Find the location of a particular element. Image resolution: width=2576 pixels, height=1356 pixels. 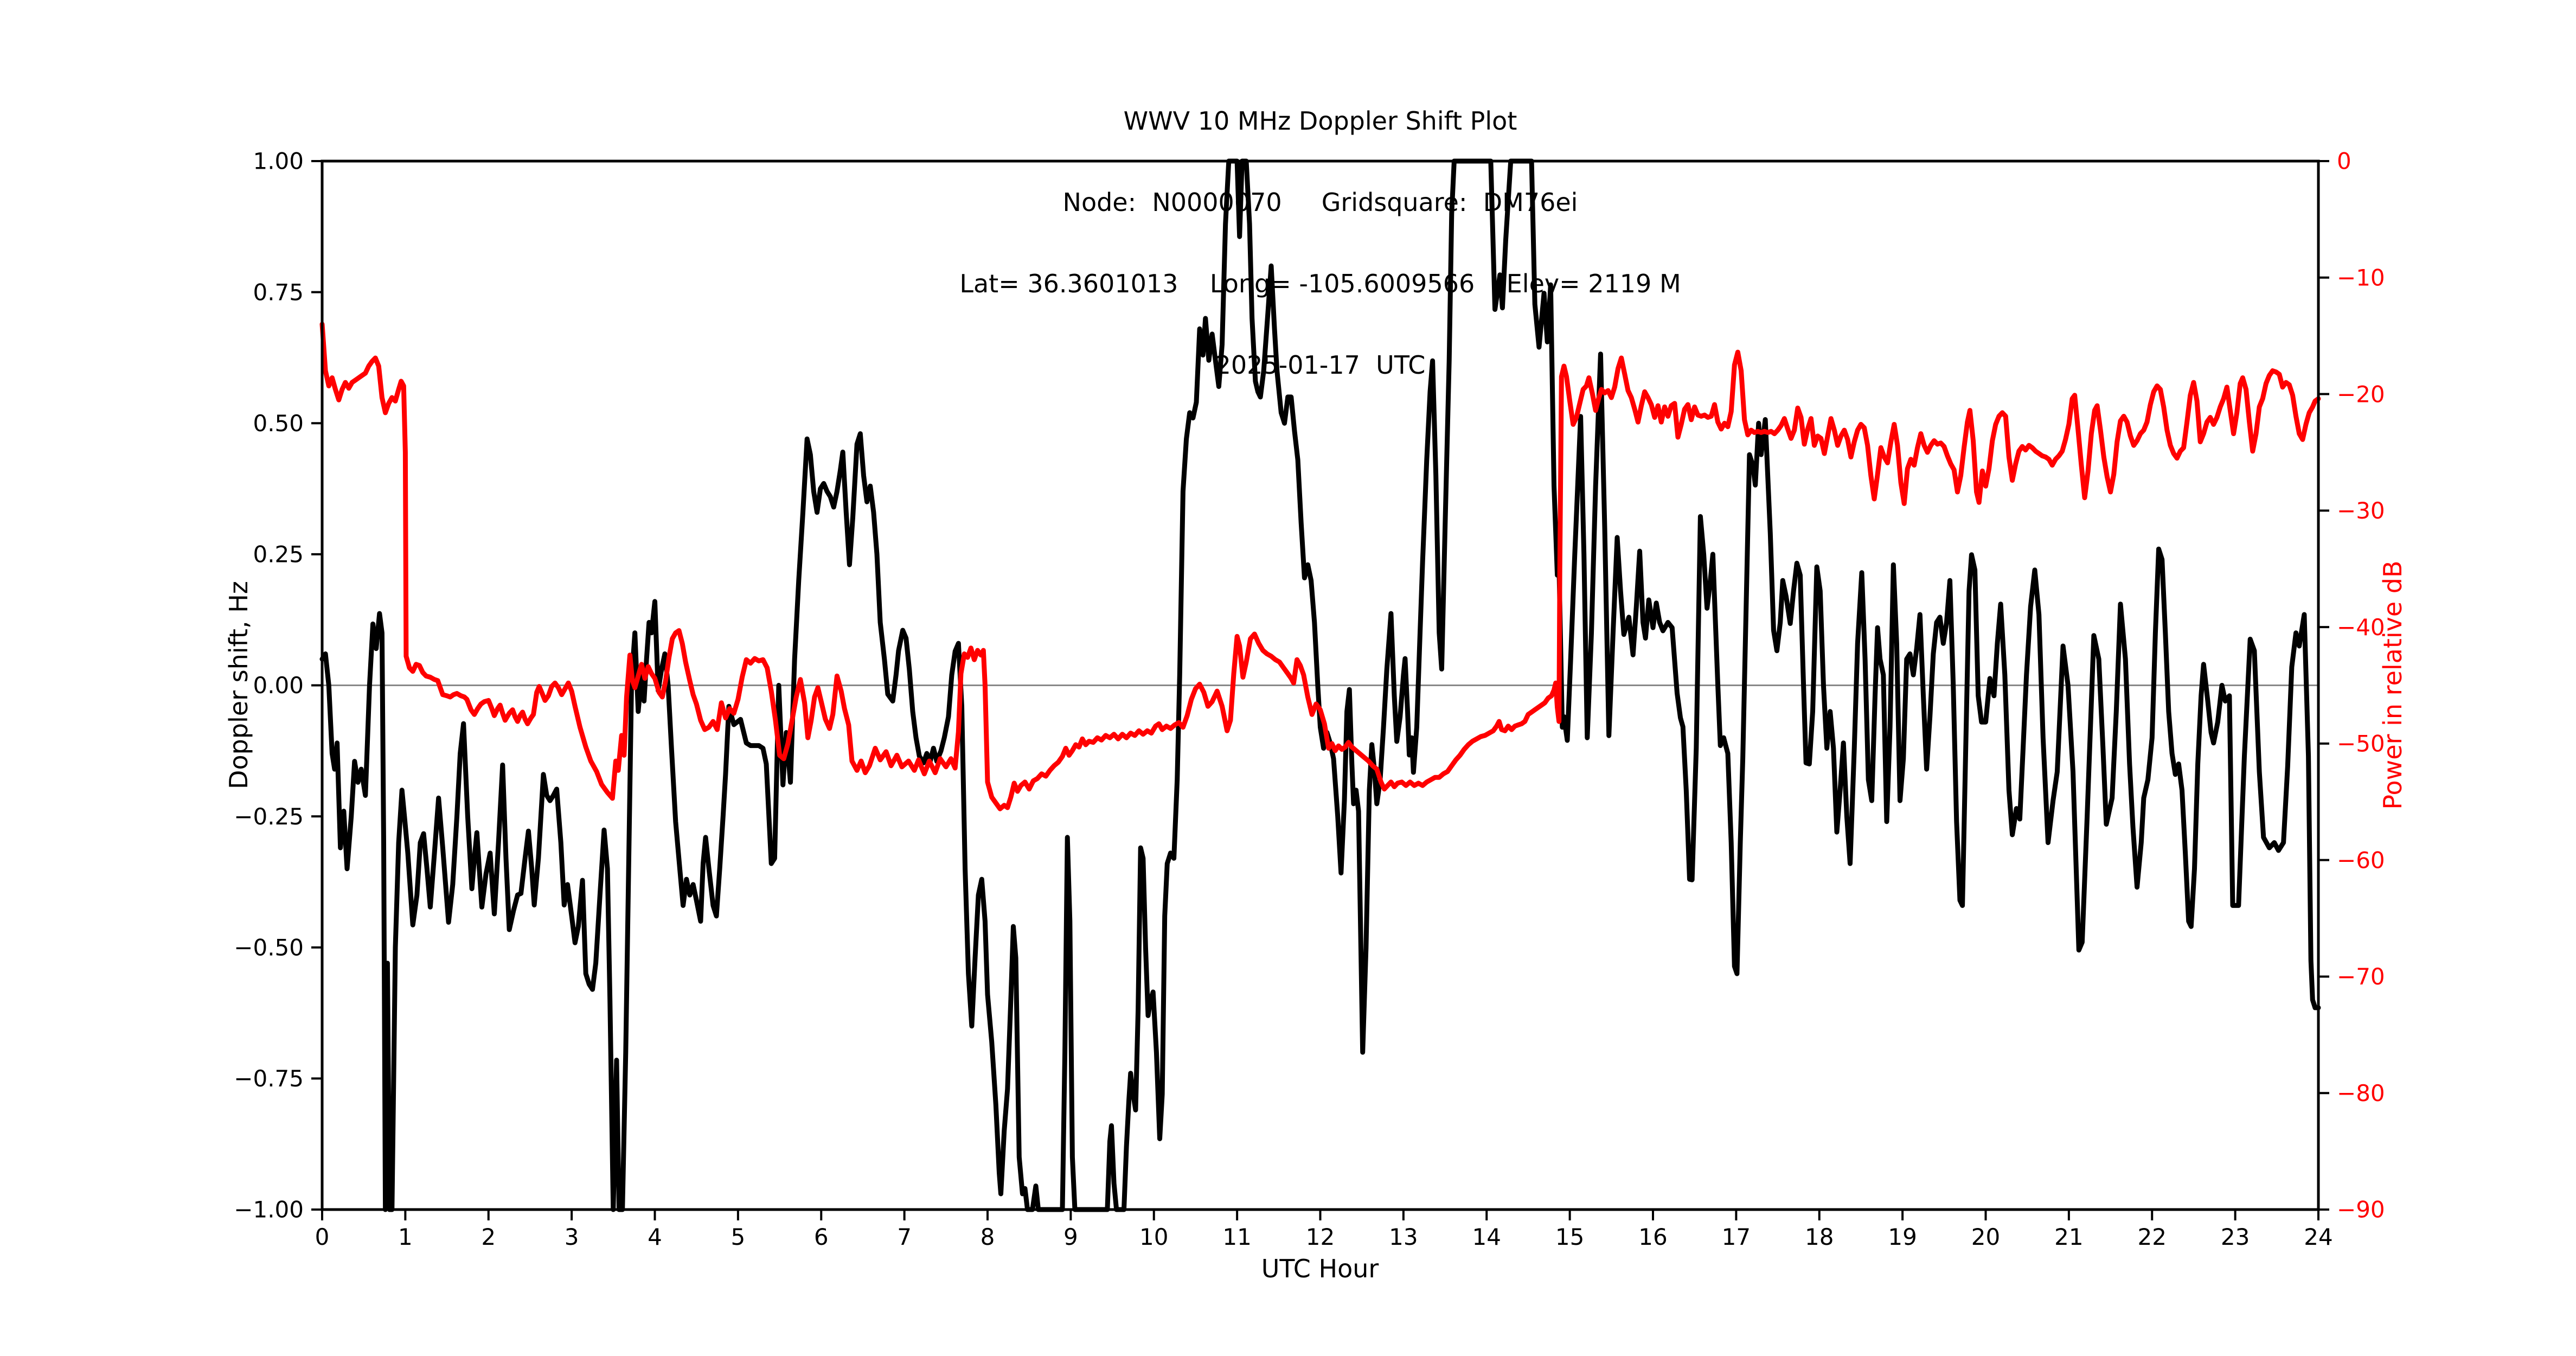

x-tick-label: 22 is located at coordinates (2152, 1237).